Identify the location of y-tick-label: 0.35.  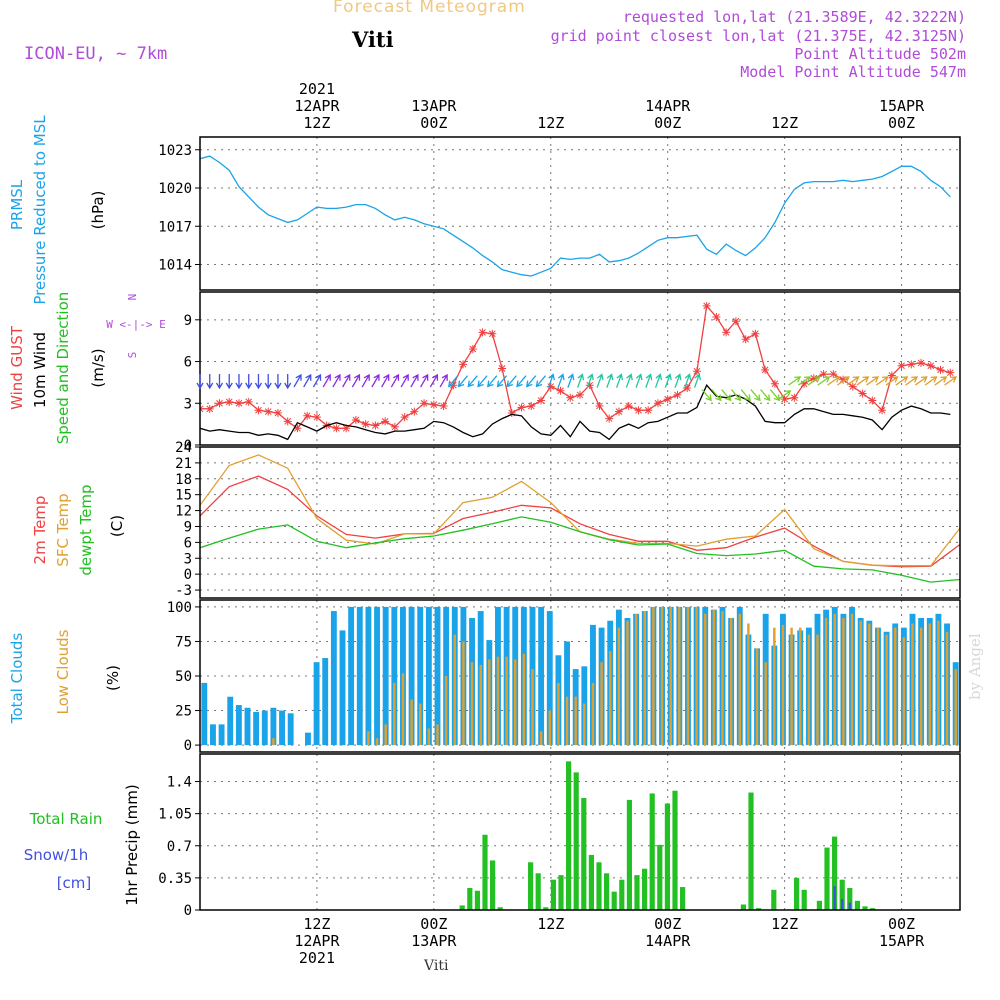
(175, 879).